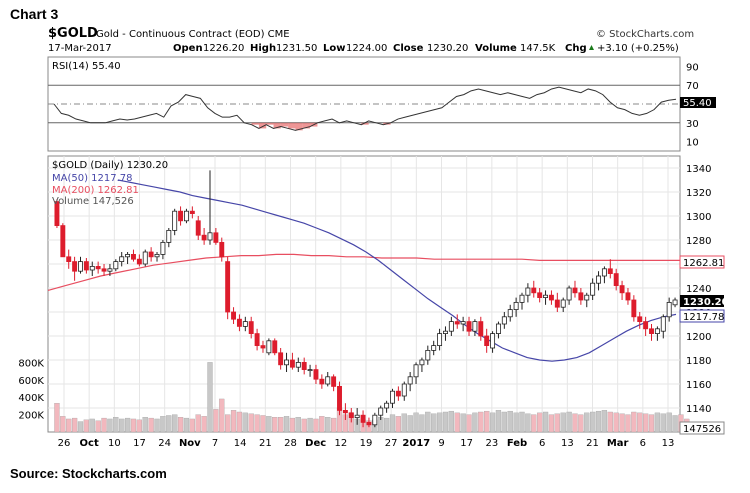  Describe the element at coordinates (80, 48) in the screenshot. I see `date-label: 17-Mar-2017` at that location.